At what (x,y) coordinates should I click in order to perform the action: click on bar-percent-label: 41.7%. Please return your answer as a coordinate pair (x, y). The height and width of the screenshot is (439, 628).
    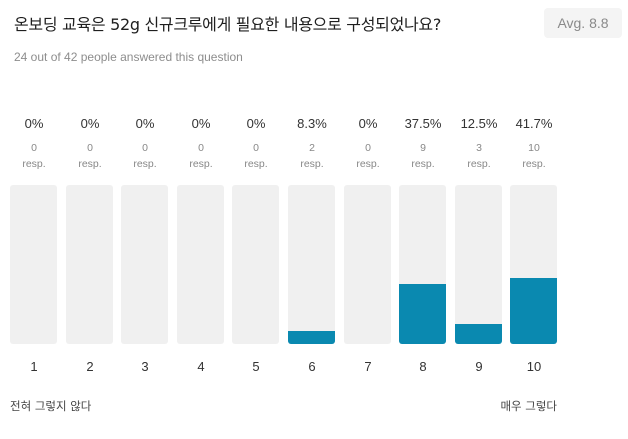
    Looking at the image, I should click on (534, 123).